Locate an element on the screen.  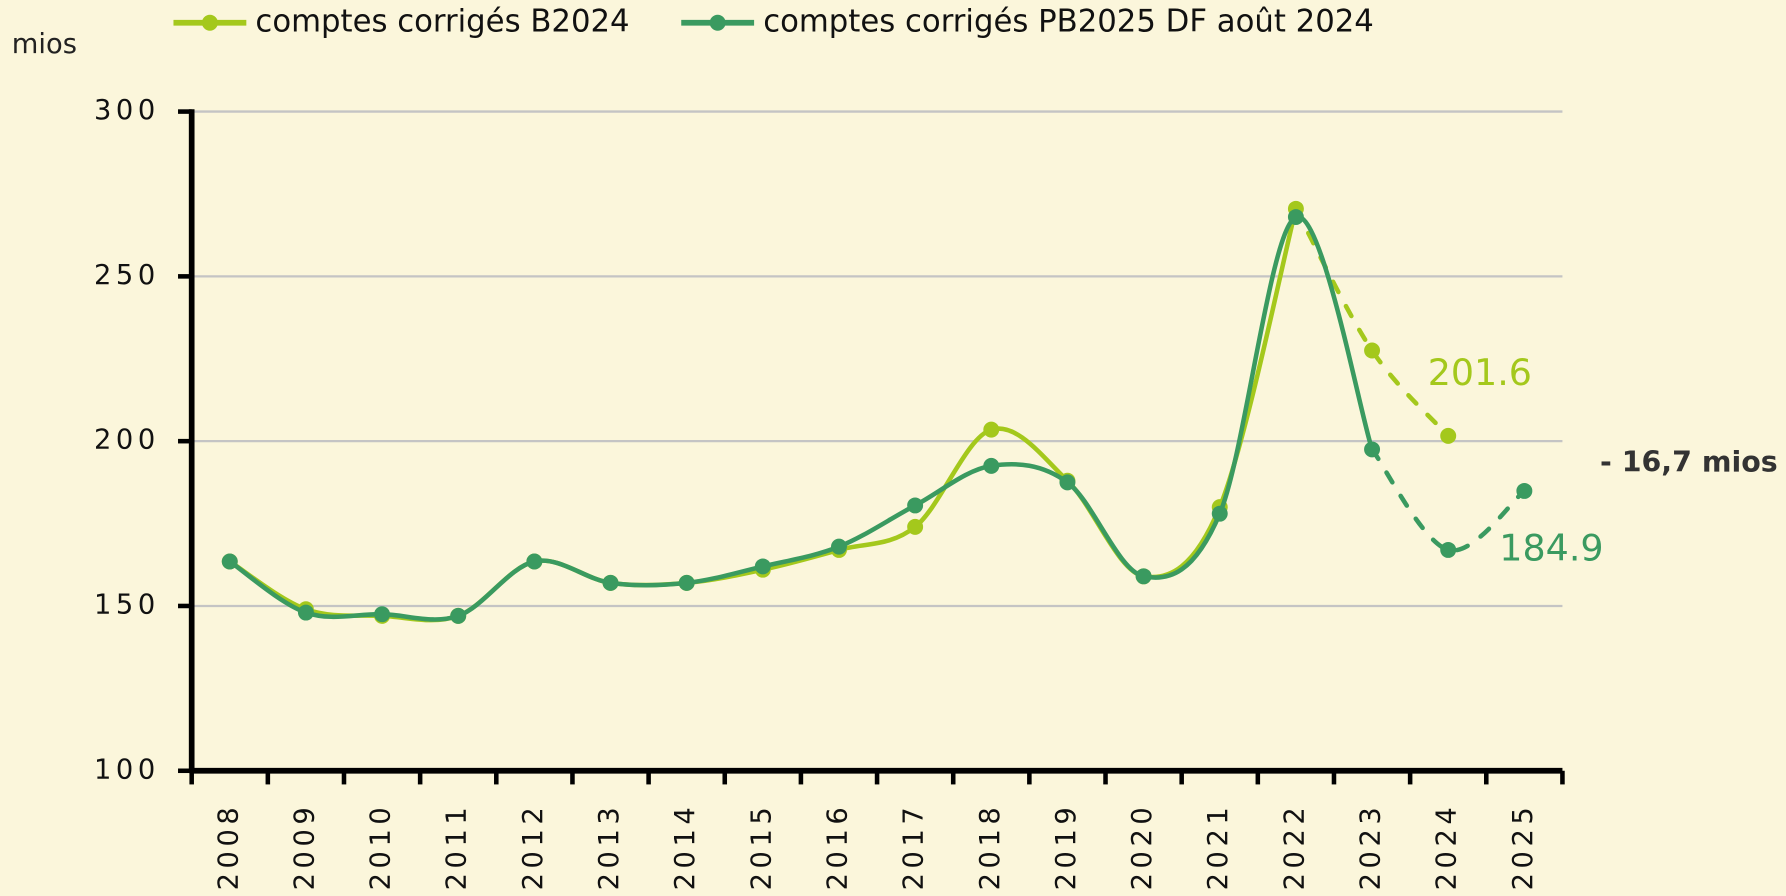
y-tick-label: 100 is located at coordinates (127, 769).